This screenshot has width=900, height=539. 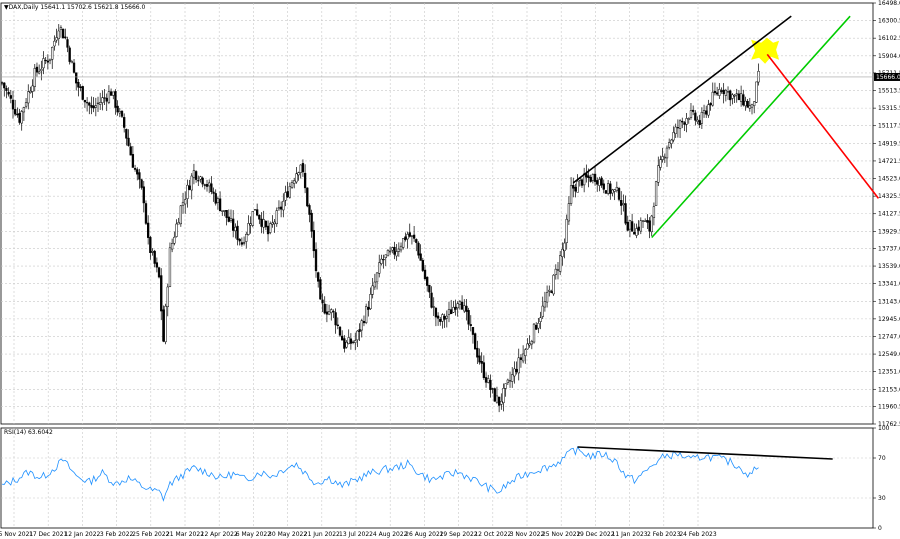 I want to click on price-tick-label: 14325.5, so click(x=889, y=196).